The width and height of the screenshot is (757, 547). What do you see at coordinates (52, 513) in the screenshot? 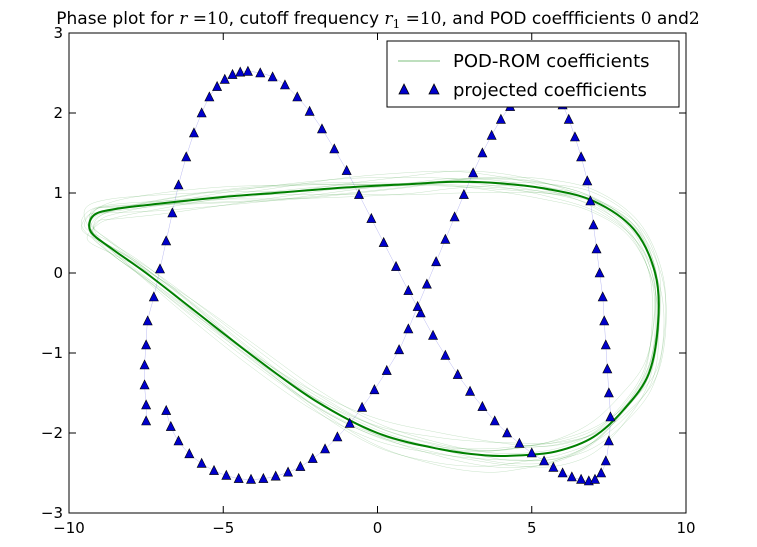
I see `y-tick-label: −3` at bounding box center [52, 513].